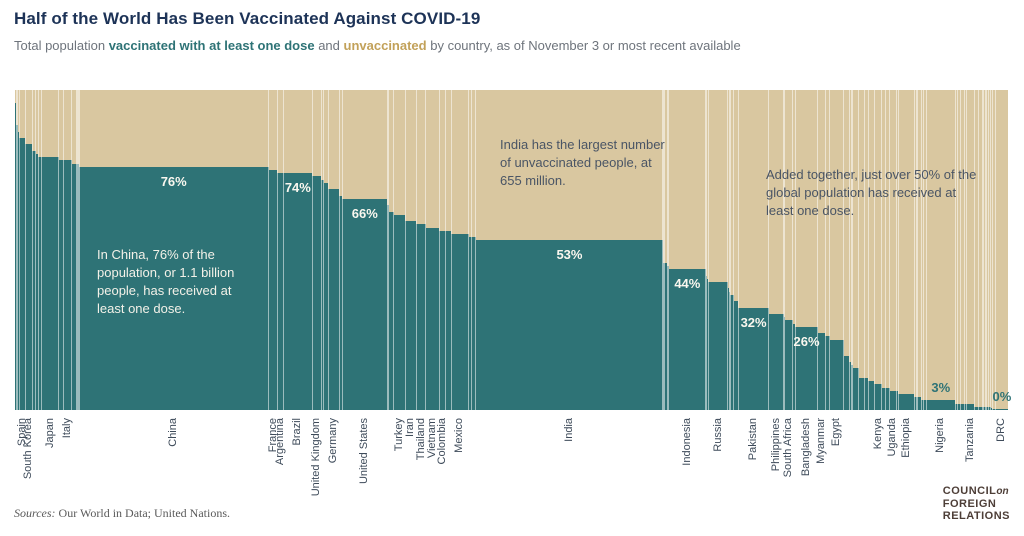 The width and height of the screenshot is (1024, 536). Describe the element at coordinates (940, 435) in the screenshot. I see `axis-label-nigeria: Nigeria` at that location.